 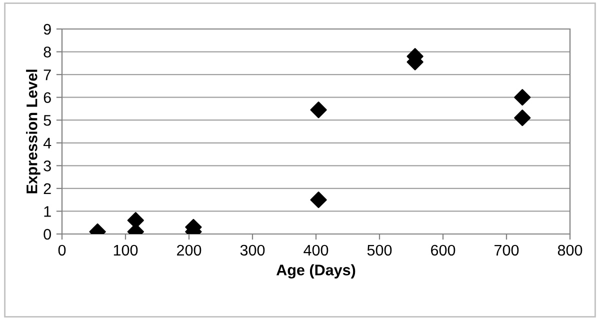 What do you see at coordinates (126, 250) in the screenshot?
I see `x-tick-label: 100` at bounding box center [126, 250].